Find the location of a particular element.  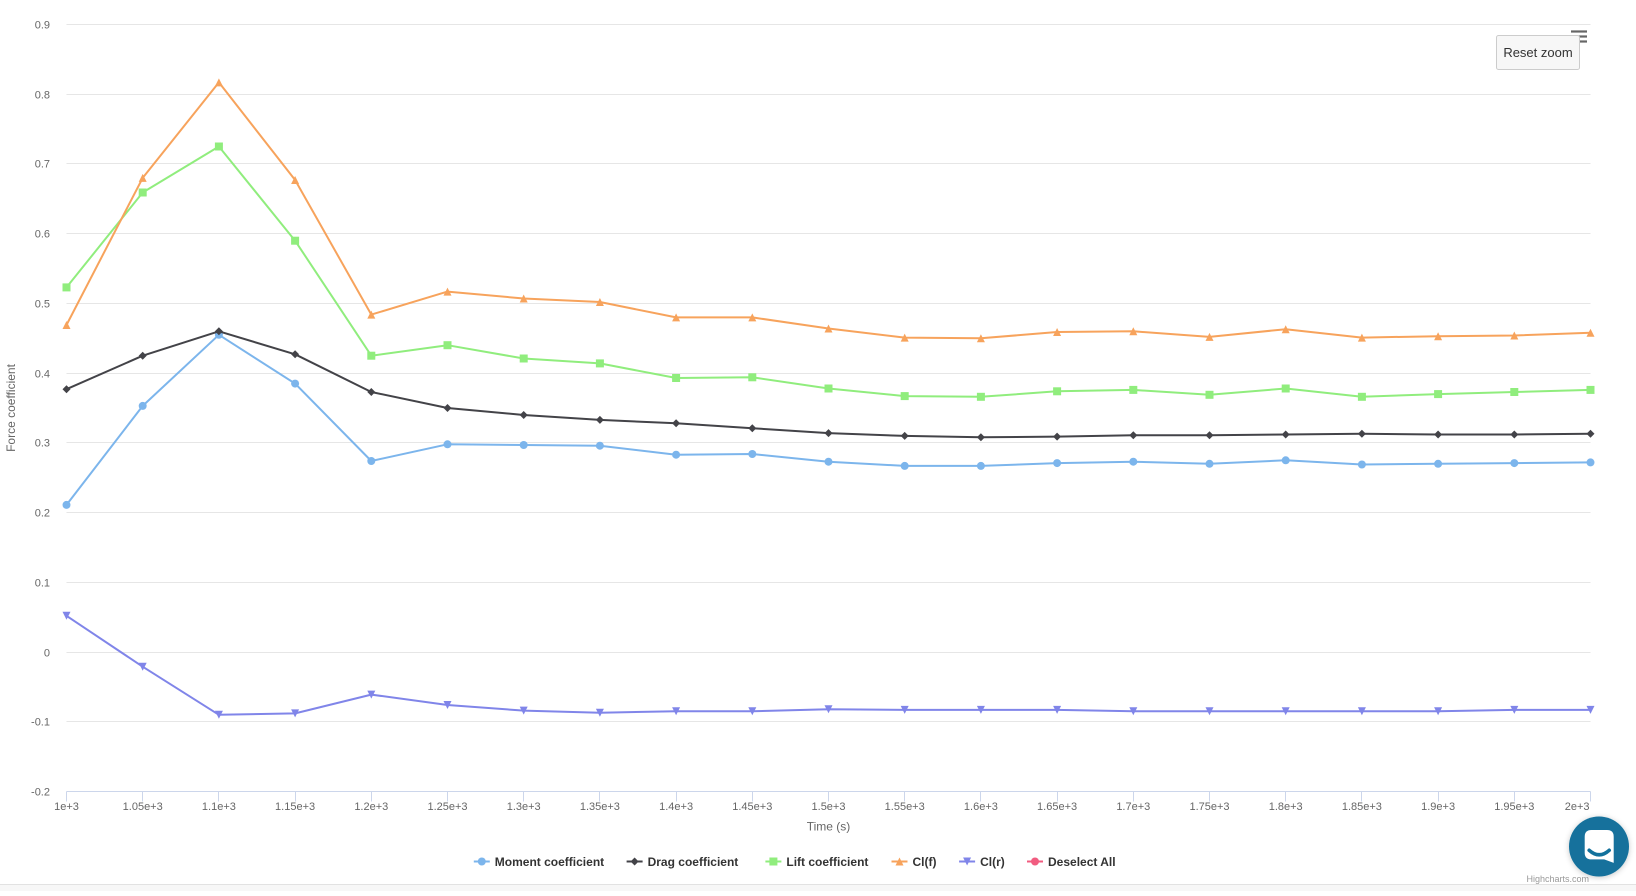

svg-text: 0.8 is located at coordinates (42, 96).